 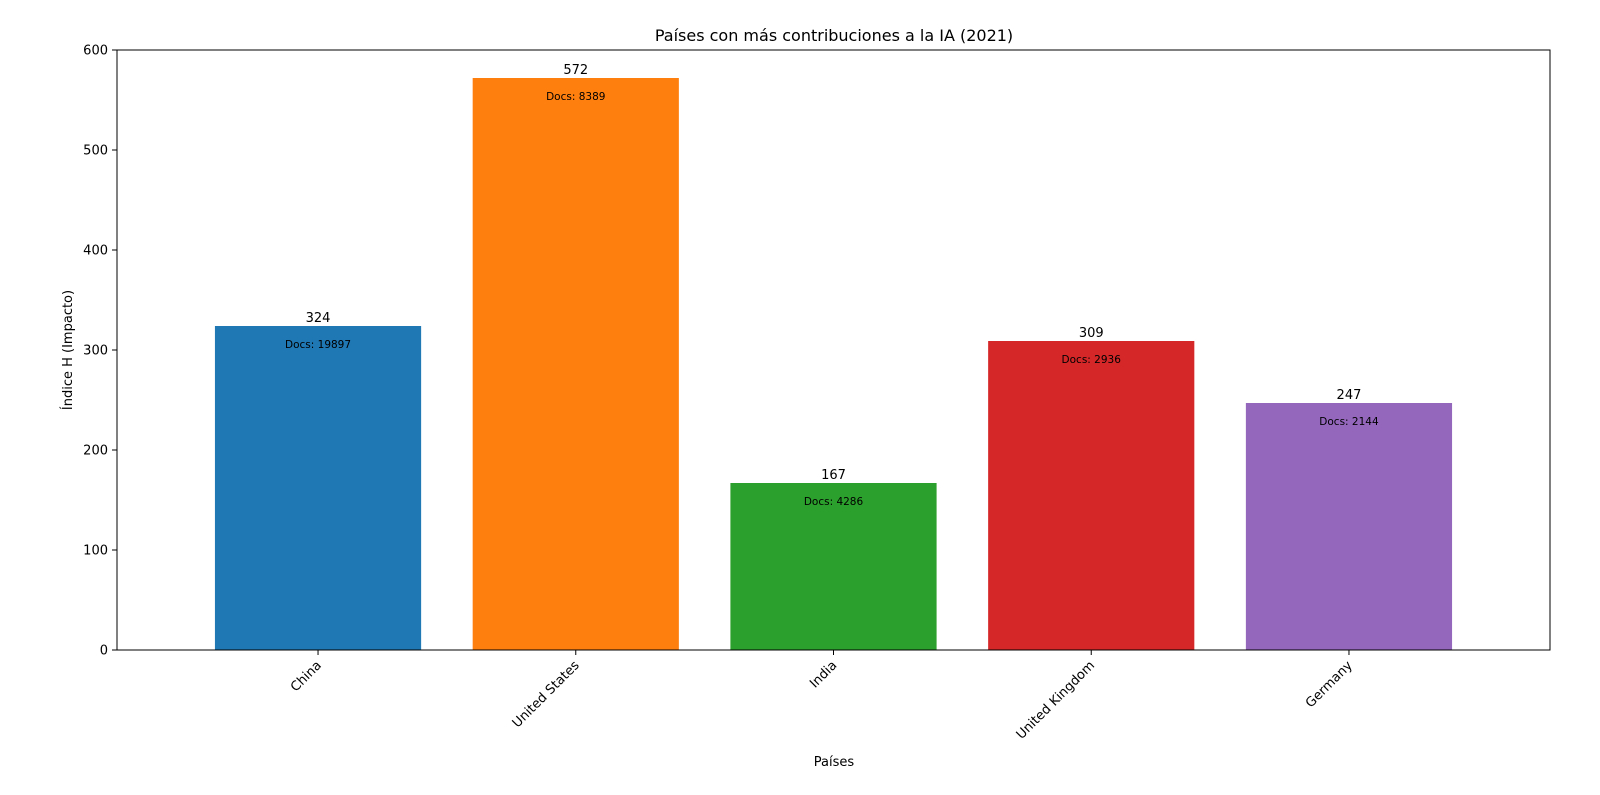 I want to click on bar-docs-label: Docs: 2144, so click(x=1349, y=422).